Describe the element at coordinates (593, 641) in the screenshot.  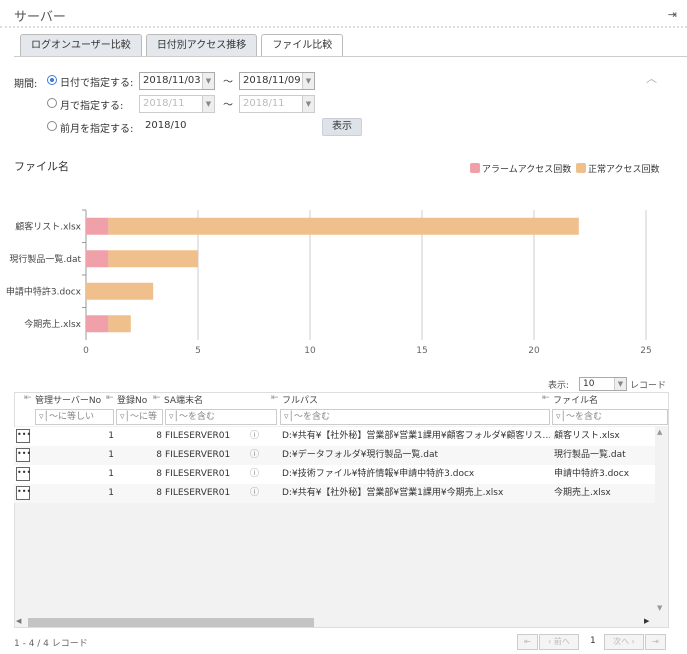
I see `current-page: 1` at that location.